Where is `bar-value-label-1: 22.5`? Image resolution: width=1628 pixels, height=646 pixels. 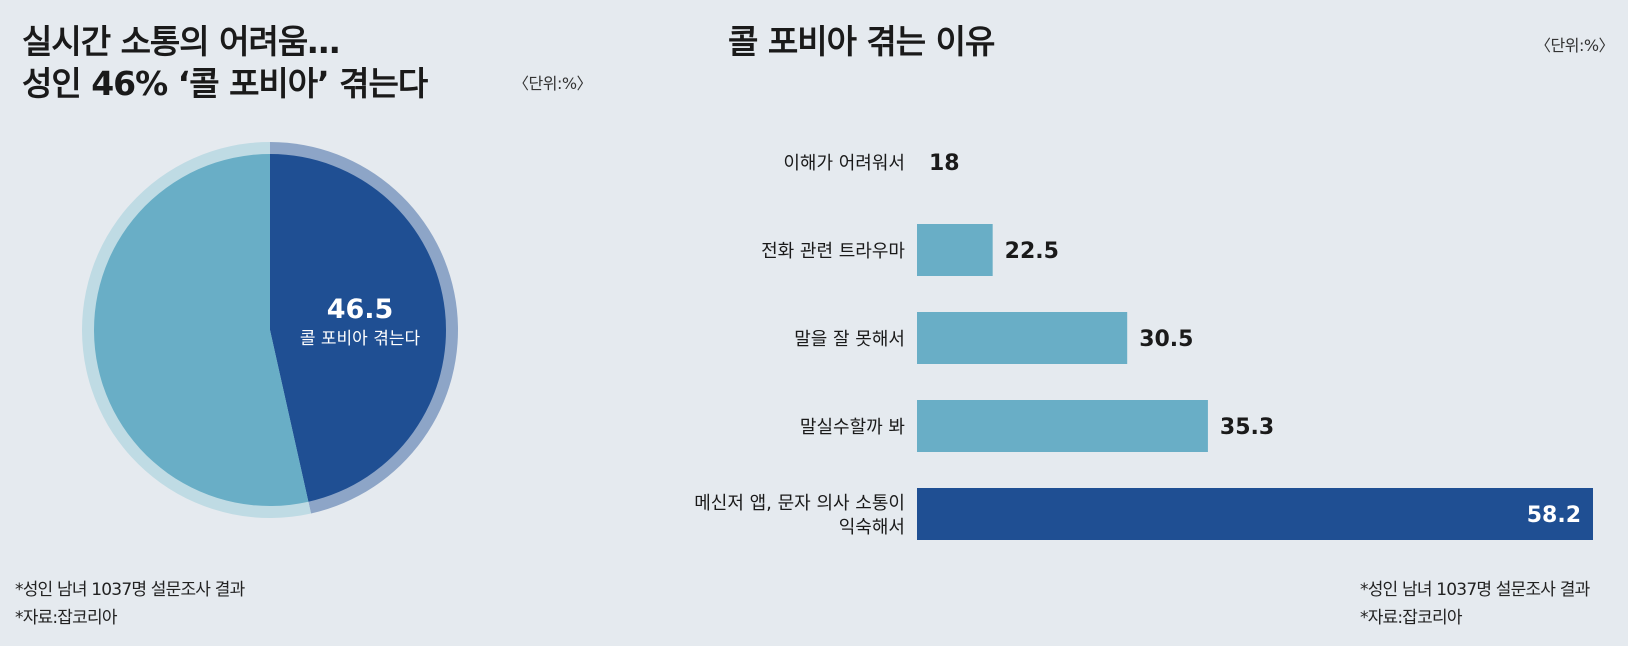 bar-value-label-1: 22.5 is located at coordinates (1032, 251).